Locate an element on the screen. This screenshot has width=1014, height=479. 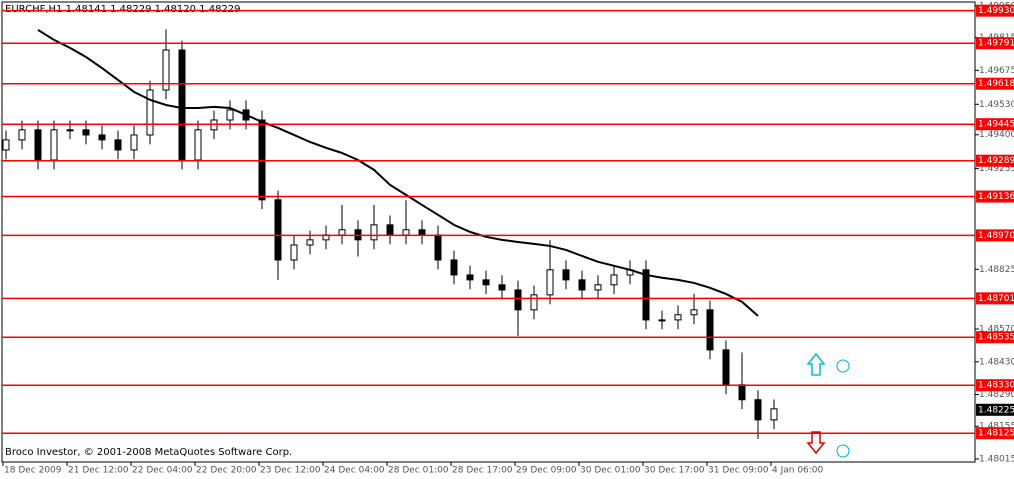
y-tick-label: 1.49400 is located at coordinates (996, 135).